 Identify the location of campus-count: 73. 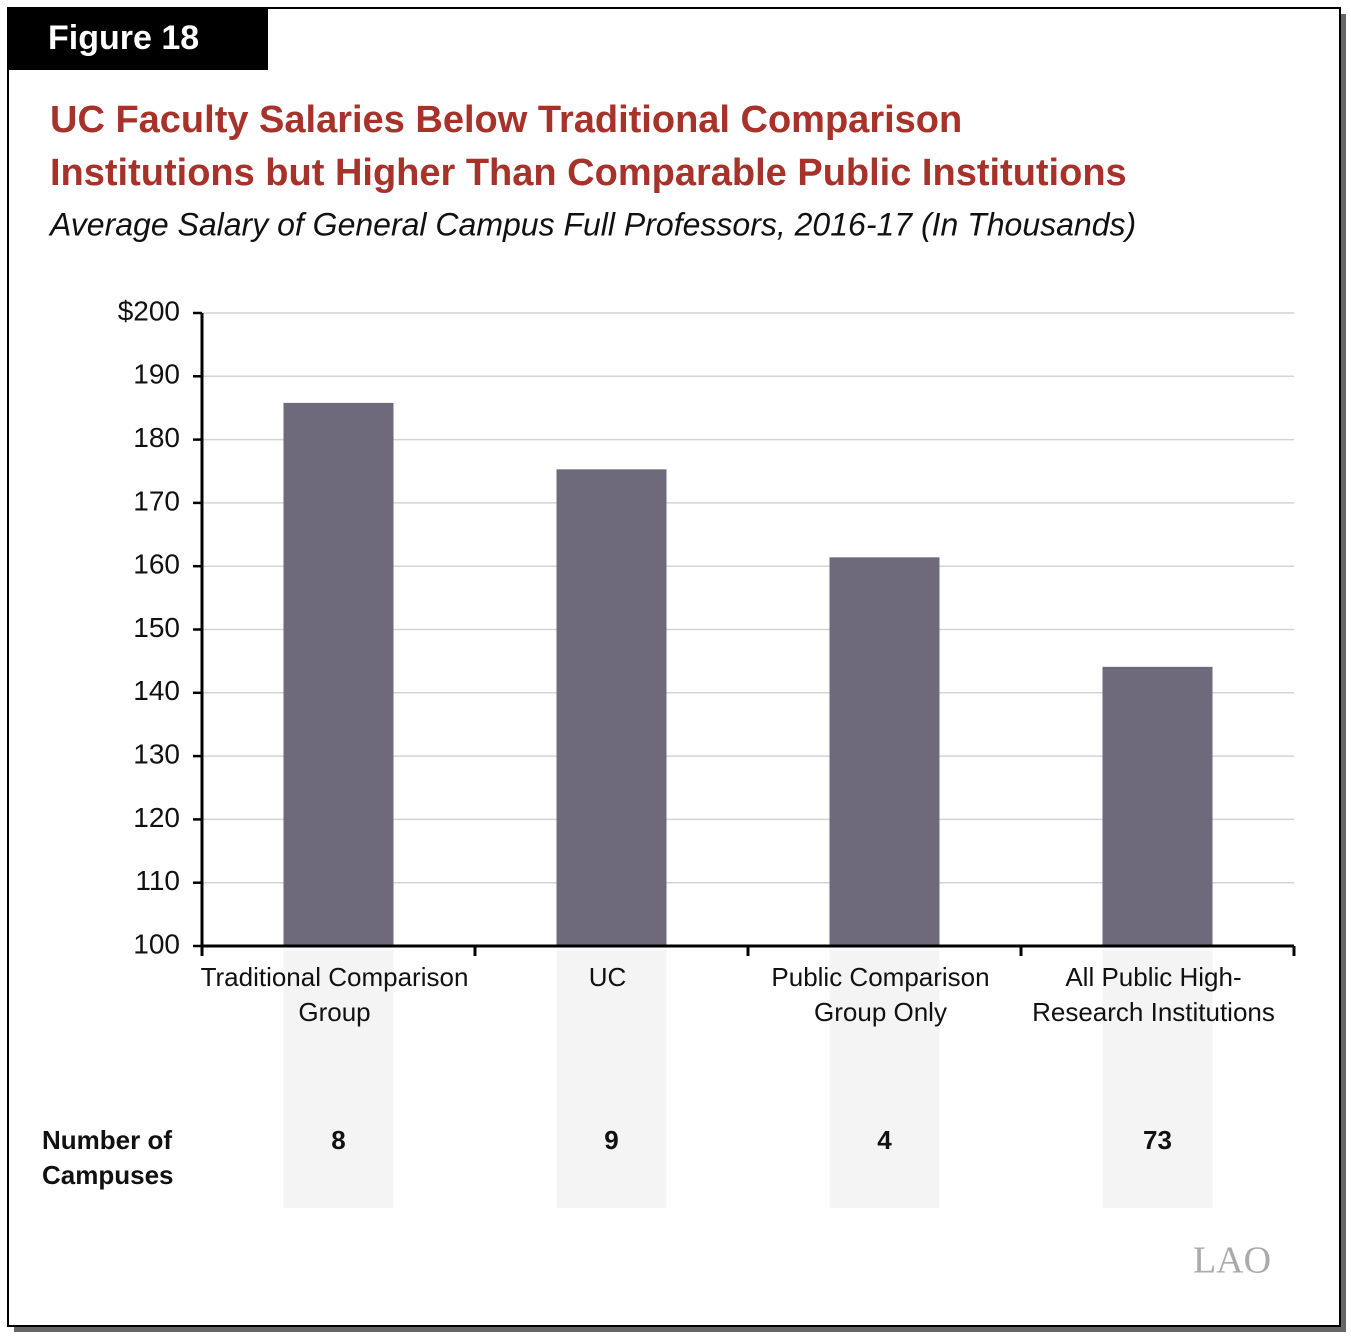
(1157, 1140).